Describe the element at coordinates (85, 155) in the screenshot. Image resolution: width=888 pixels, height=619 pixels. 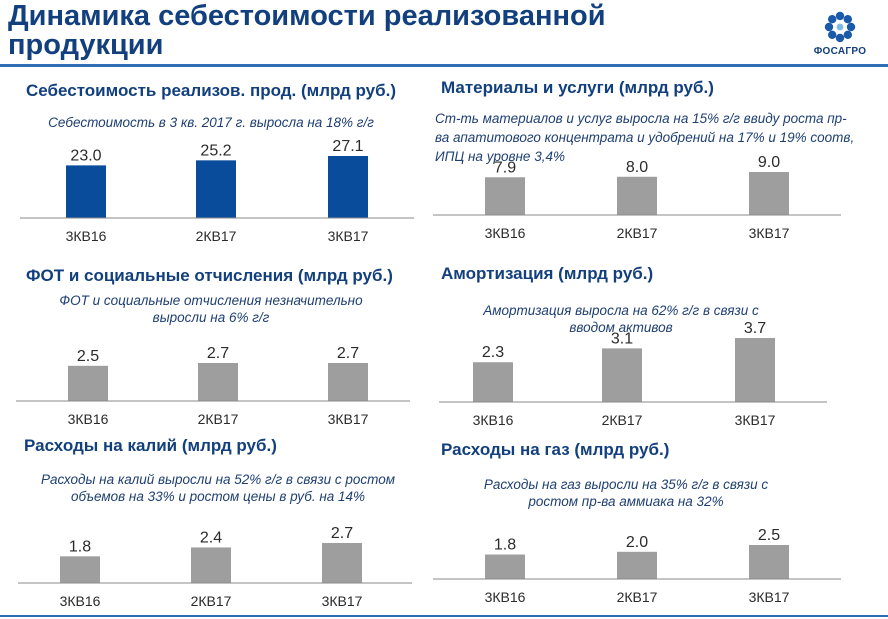
I see `data-label: 23.0` at that location.